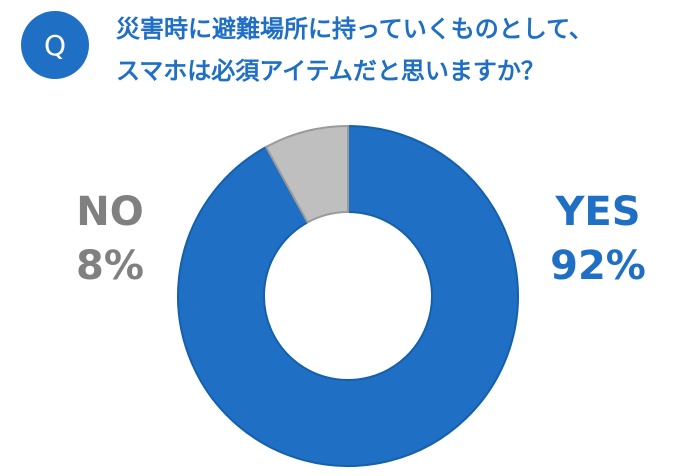 Image resolution: width=674 pixels, height=476 pixels. Describe the element at coordinates (354, 29) in the screenshot. I see `chart-title: 災害時に避難場所に持っていくものとして、` at that location.